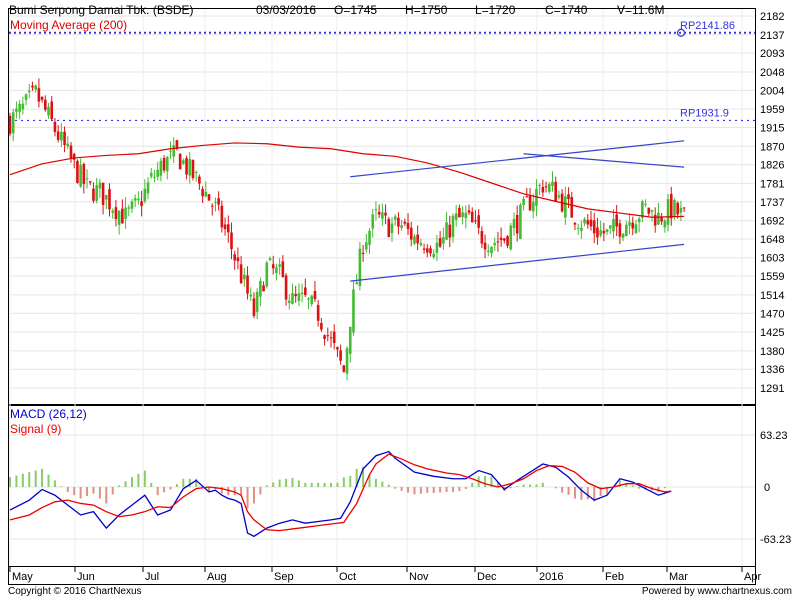 The image size is (800, 600). What do you see at coordinates (641, 10) in the screenshot?
I see `quote-volume: V=11.6M` at bounding box center [641, 10].